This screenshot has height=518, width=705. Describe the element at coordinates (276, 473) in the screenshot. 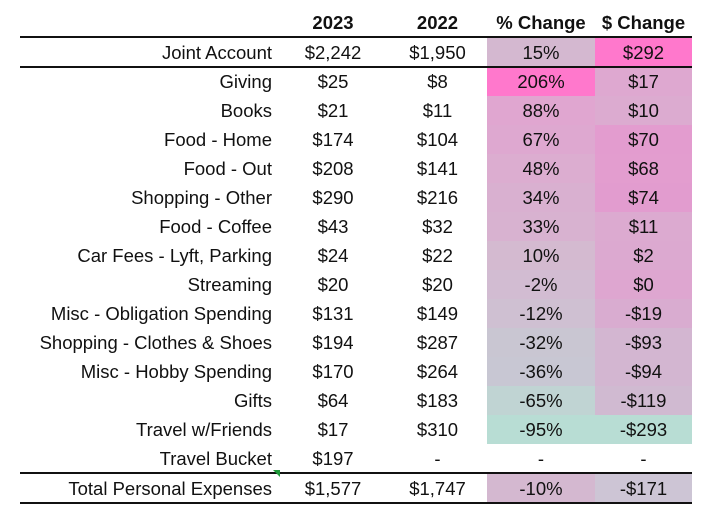

I see `comment-indicator-icon` at that location.